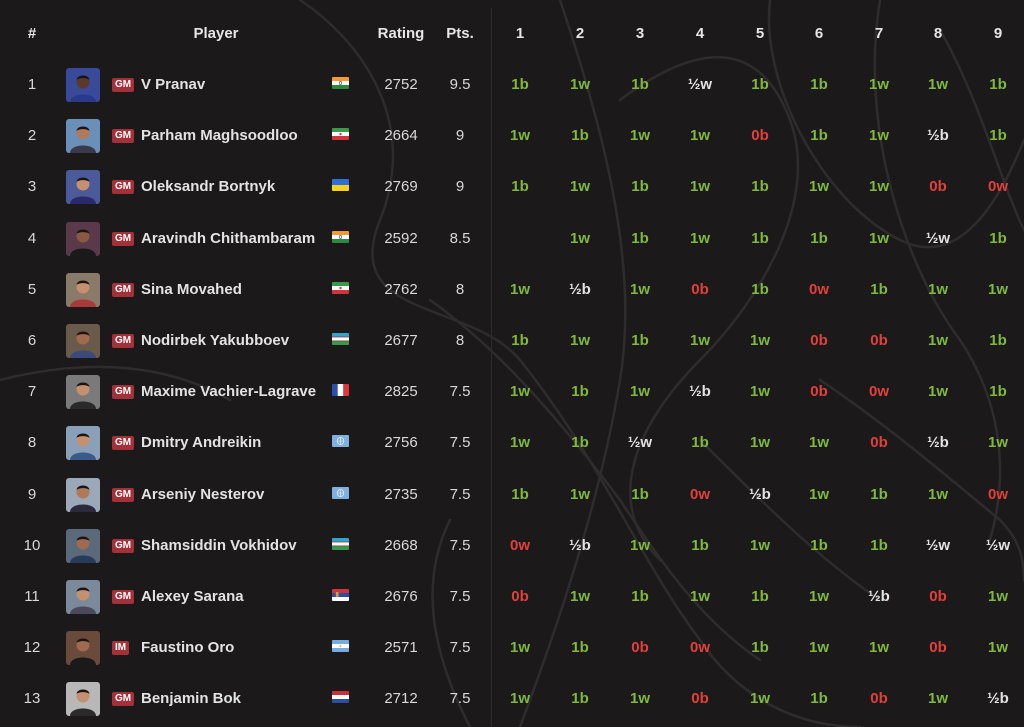  I want to click on round-result-6: 0b, so click(819, 392).